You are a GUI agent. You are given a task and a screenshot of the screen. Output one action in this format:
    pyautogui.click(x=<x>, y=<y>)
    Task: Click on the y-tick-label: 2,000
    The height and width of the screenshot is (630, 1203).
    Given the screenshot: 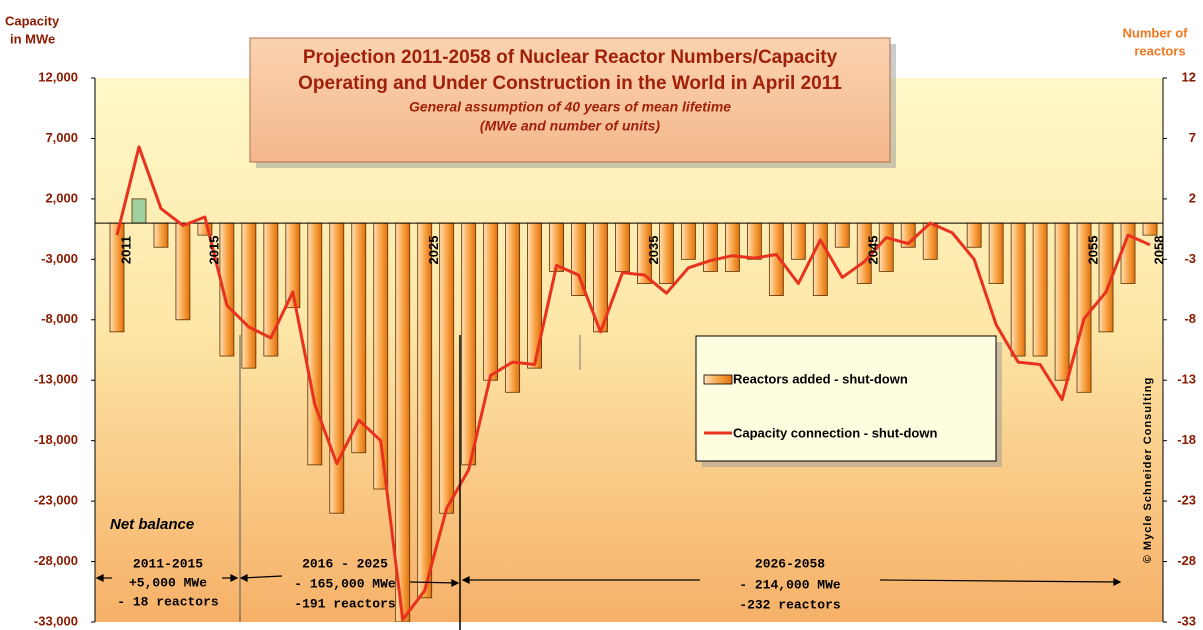 What is the action you would take?
    pyautogui.click(x=61, y=197)
    